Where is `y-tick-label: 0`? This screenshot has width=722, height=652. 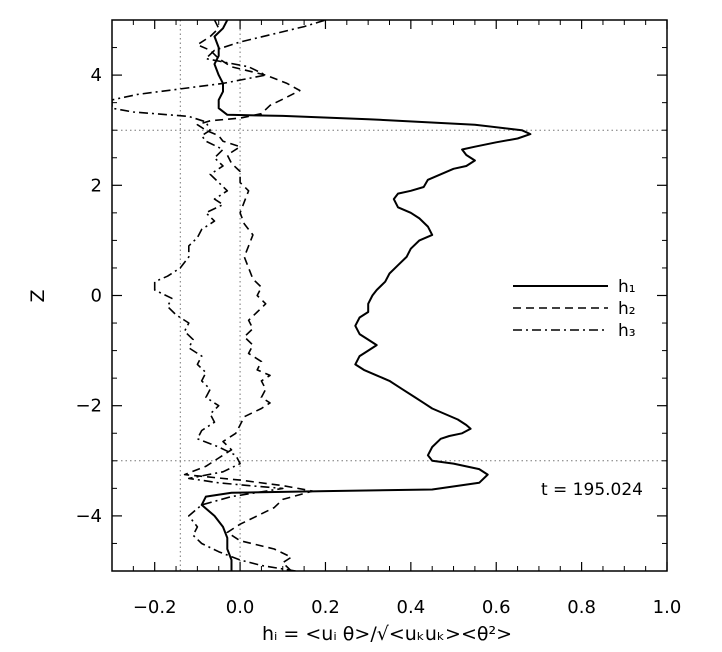 y-tick-label: 0 is located at coordinates (96, 296).